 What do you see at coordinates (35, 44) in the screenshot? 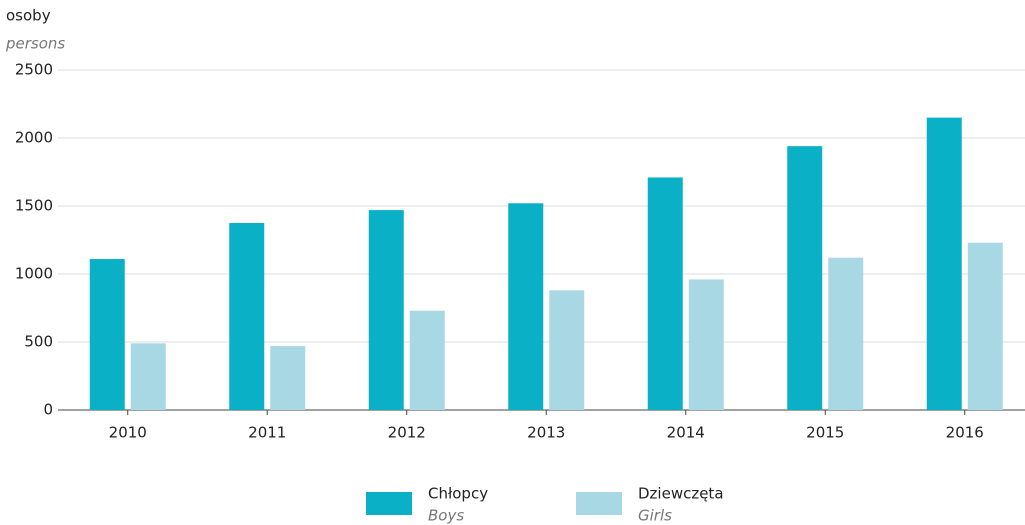
I see `y-axis-title-en: persons` at bounding box center [35, 44].